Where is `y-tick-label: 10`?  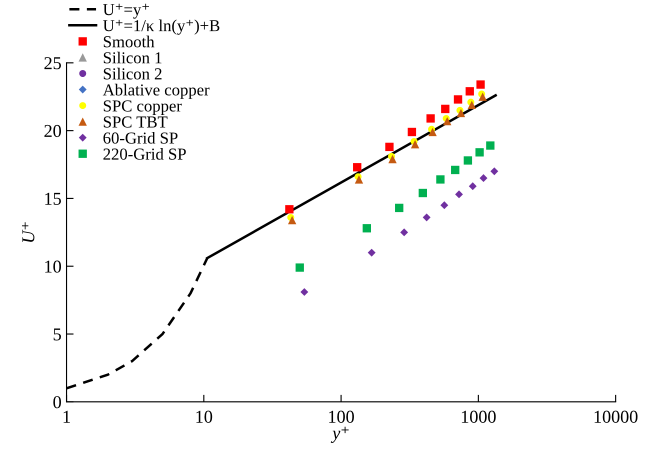 y-tick-label: 10 is located at coordinates (53, 266).